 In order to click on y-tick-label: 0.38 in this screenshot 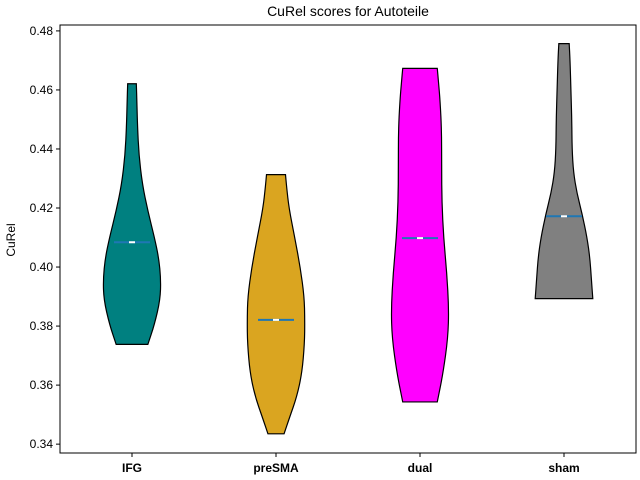, I will do `click(42, 326)`.